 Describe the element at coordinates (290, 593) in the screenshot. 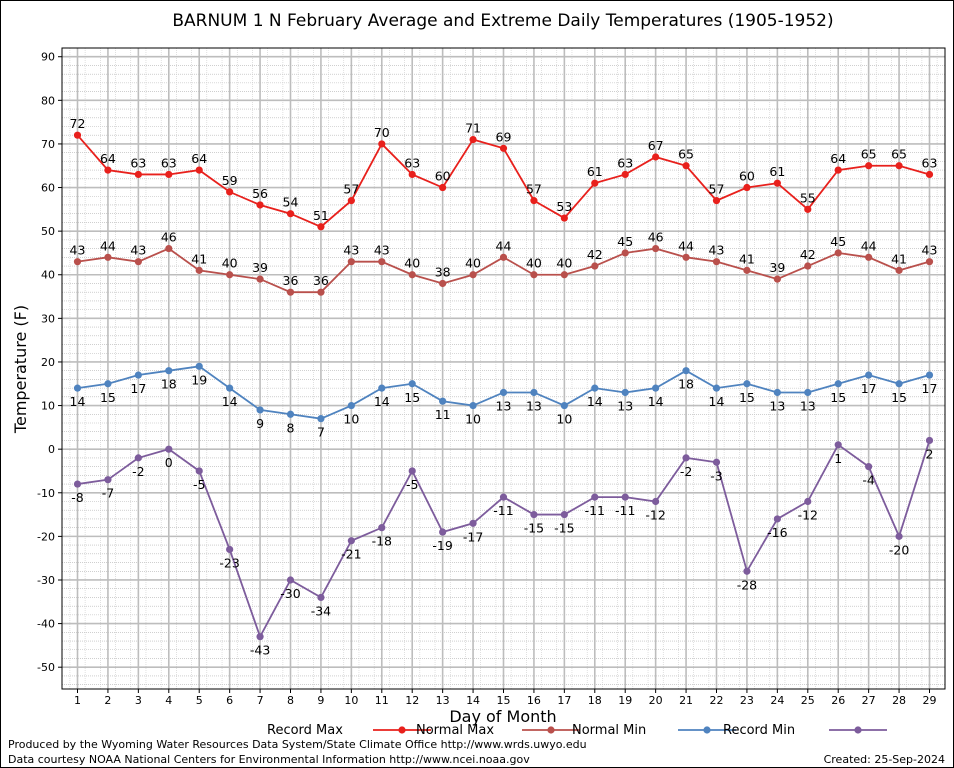

I see `data-label: -30` at that location.